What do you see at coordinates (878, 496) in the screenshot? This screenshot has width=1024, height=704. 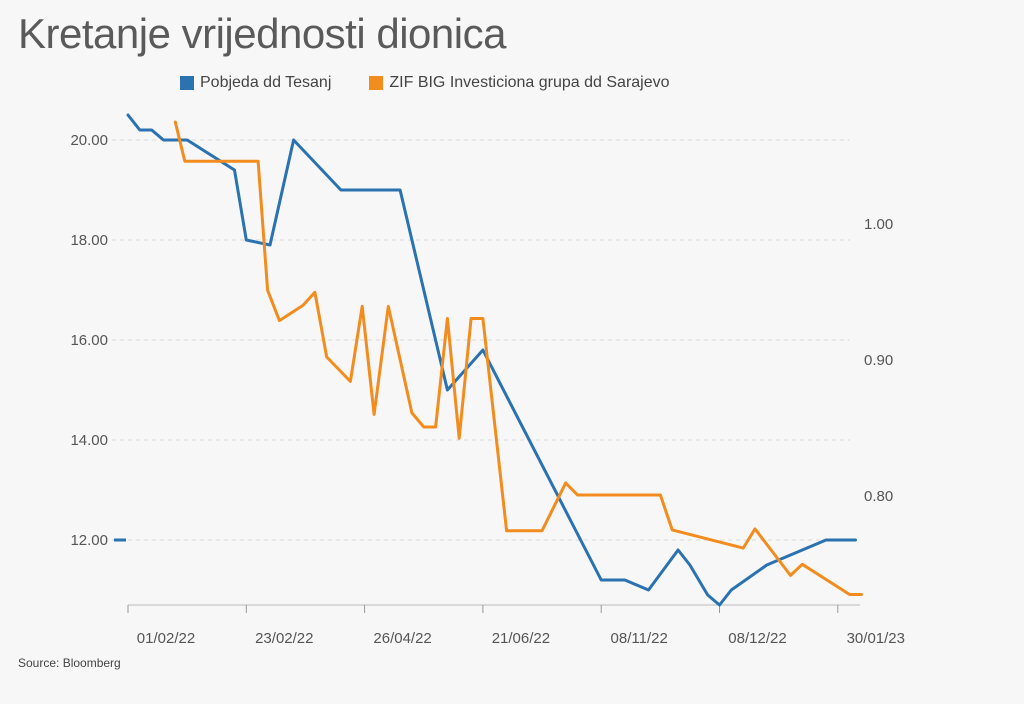 I see `y-right-tick-label: 0.80` at bounding box center [878, 496].